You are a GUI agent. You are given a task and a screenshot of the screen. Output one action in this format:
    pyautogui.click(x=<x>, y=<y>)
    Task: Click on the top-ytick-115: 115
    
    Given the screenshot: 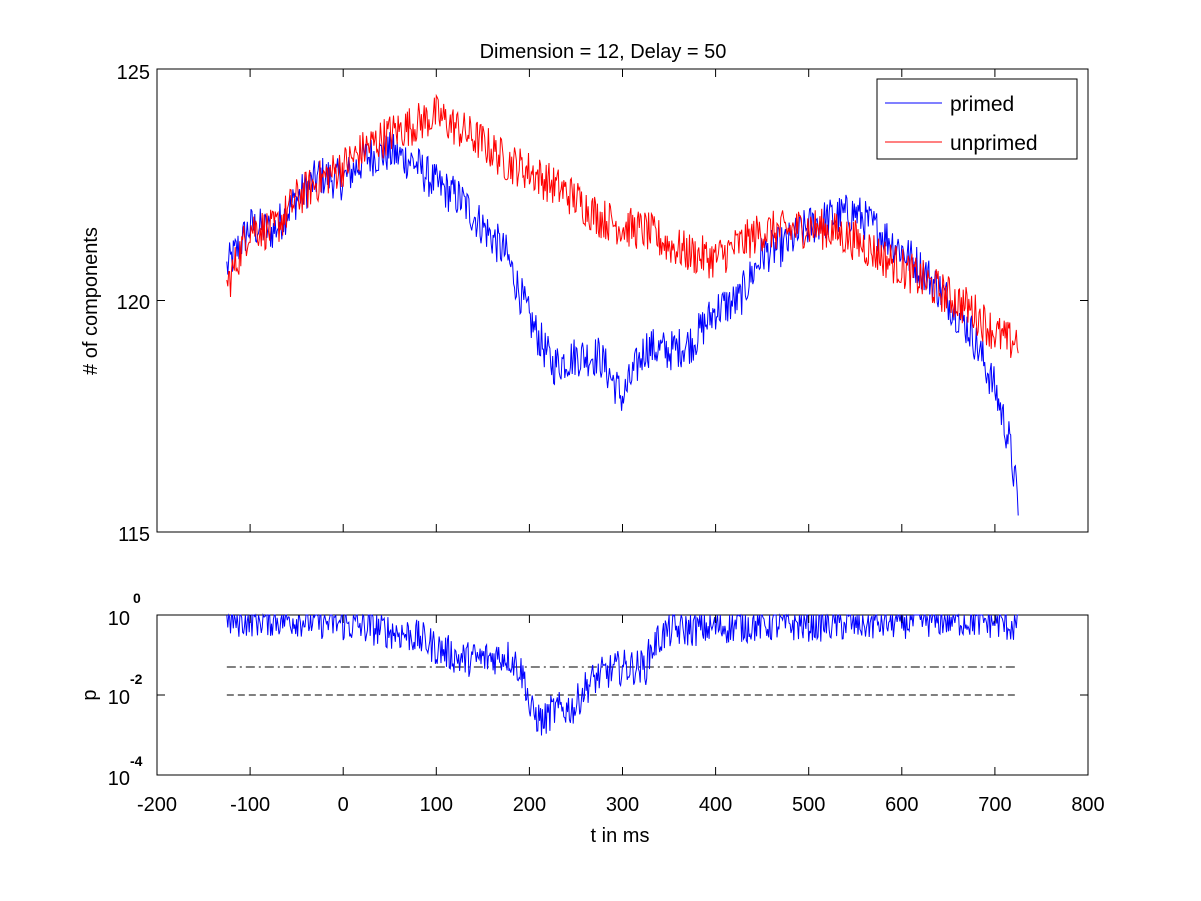 What is the action you would take?
    pyautogui.click(x=134, y=535)
    